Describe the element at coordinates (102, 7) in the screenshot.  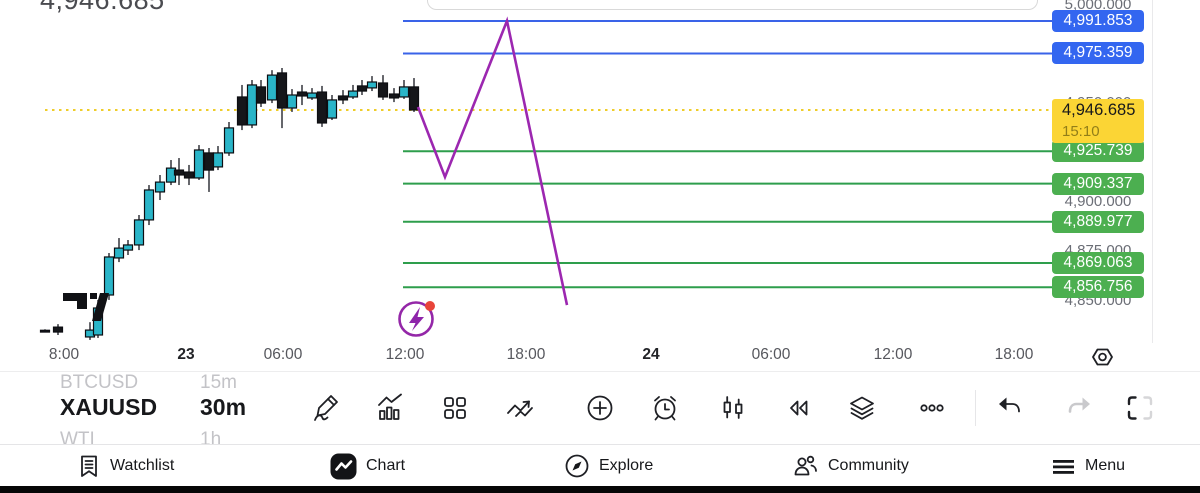
I see `ohlc-price-readout: 4,946.685` at that location.